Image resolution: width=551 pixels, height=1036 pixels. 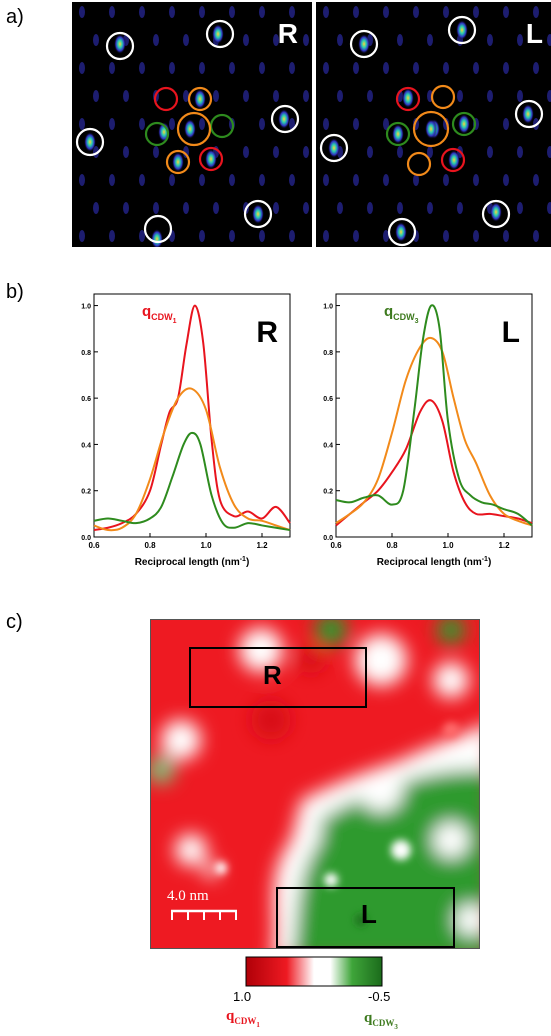 I want to click on fft-left-svg, so click(x=192, y=126).